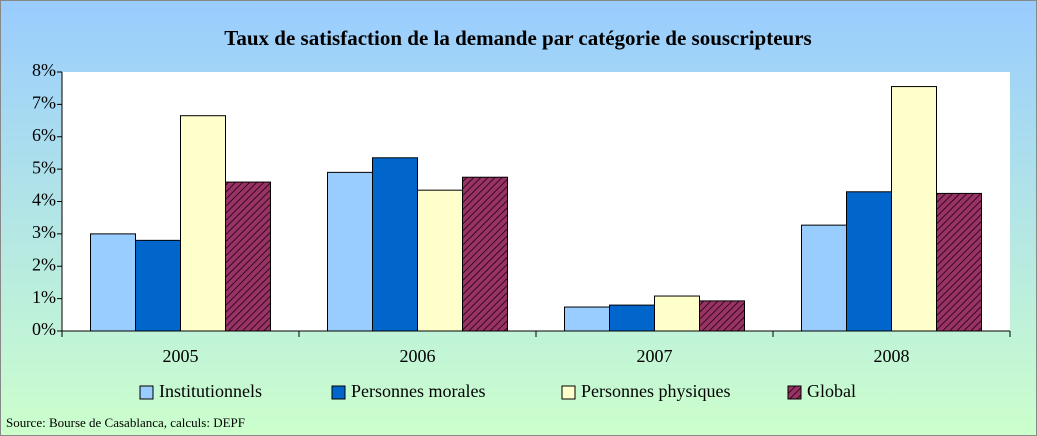  What do you see at coordinates (831, 391) in the screenshot?
I see `legend-label: Global` at bounding box center [831, 391].